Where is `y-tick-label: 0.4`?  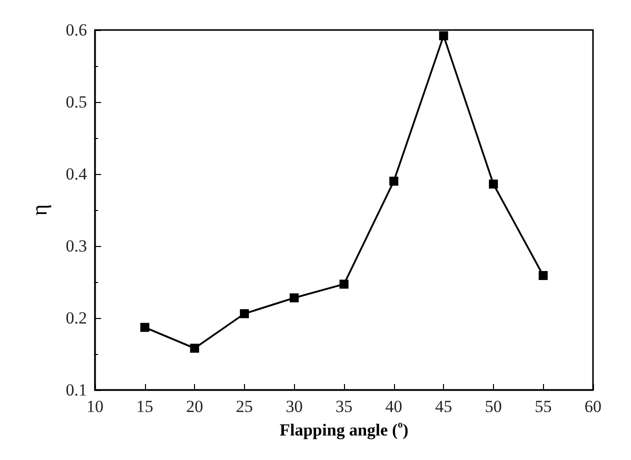
y-tick-label: 0.4 is located at coordinates (77, 174).